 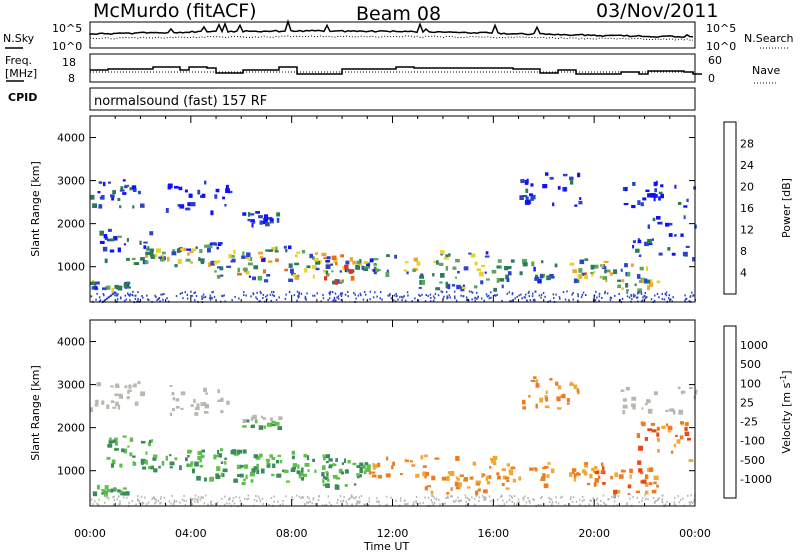 What do you see at coordinates (786, 411) in the screenshot?
I see `colorbar-label: Velocity [m s-1]` at bounding box center [786, 411].